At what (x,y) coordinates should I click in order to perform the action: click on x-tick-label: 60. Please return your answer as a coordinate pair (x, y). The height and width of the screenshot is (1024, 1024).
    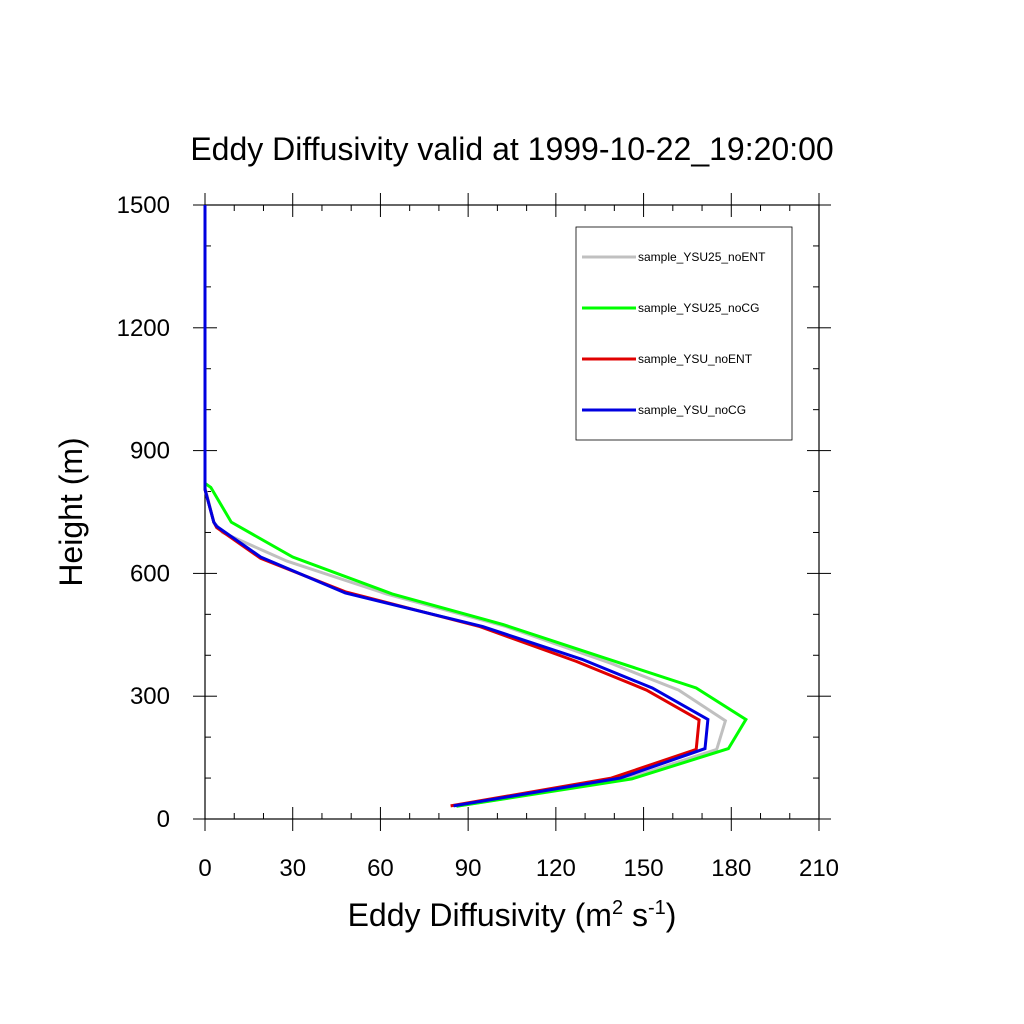
    Looking at the image, I should click on (380, 868).